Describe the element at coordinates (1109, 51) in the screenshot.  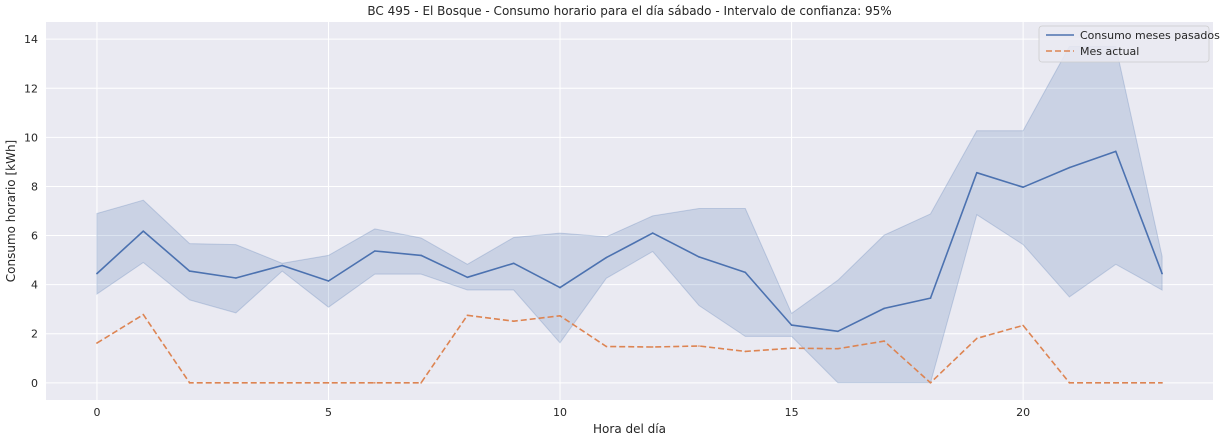
I see `legend-label-mes-actual: Mes actual` at that location.